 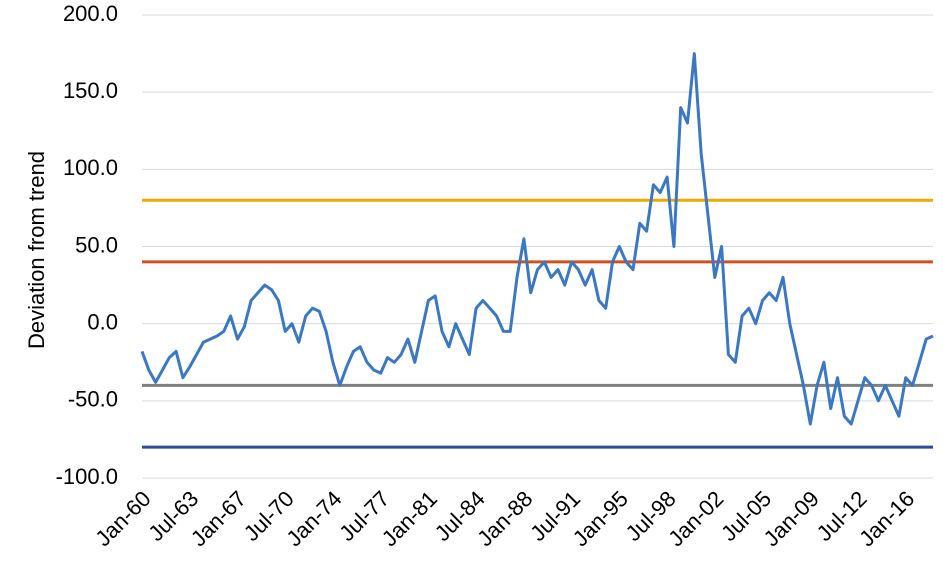 What do you see at coordinates (102, 321) in the screenshot?
I see `y-tick-label: 0.0` at bounding box center [102, 321].